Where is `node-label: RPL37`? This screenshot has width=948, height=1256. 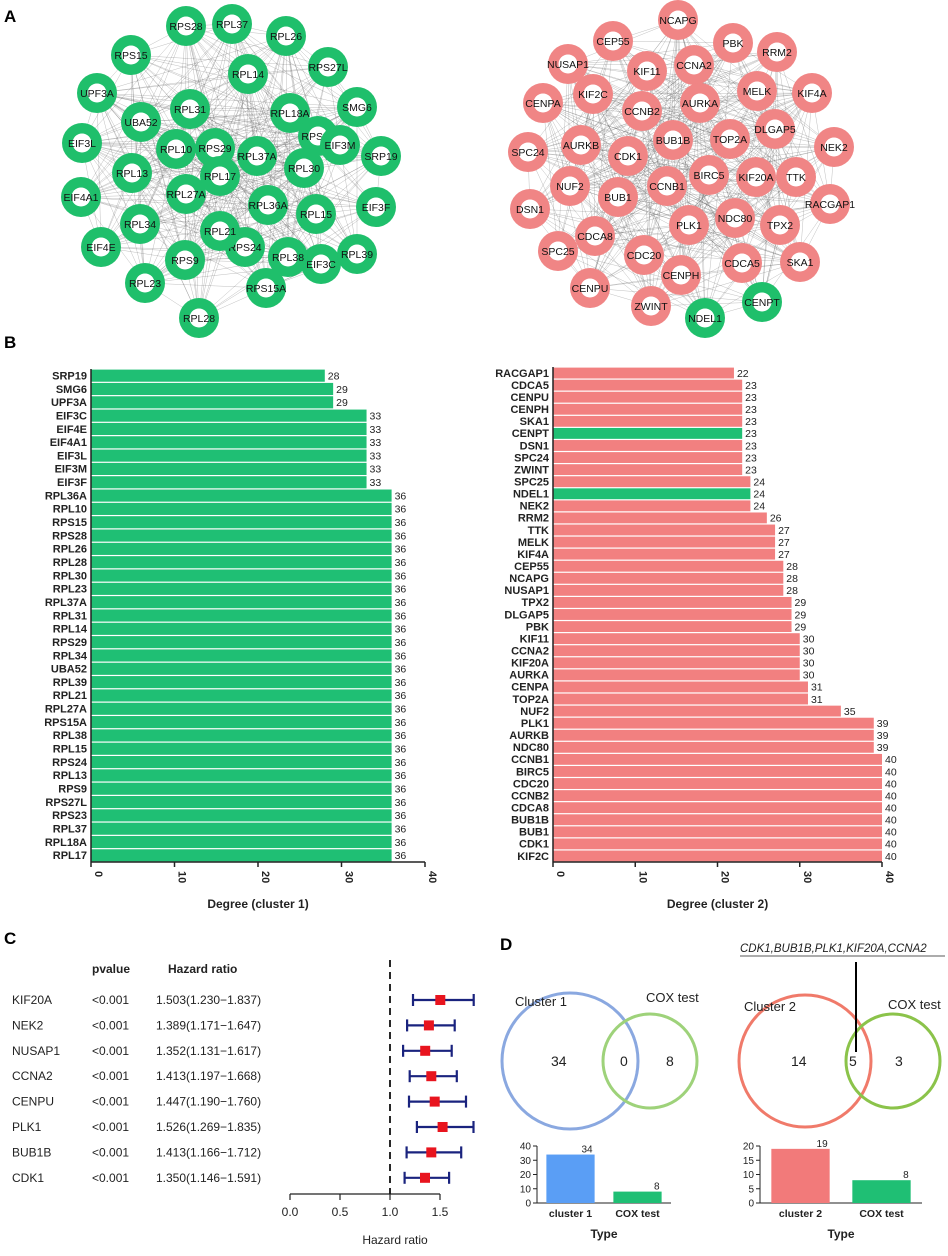
node-label: RPL37 is located at coordinates (232, 25).